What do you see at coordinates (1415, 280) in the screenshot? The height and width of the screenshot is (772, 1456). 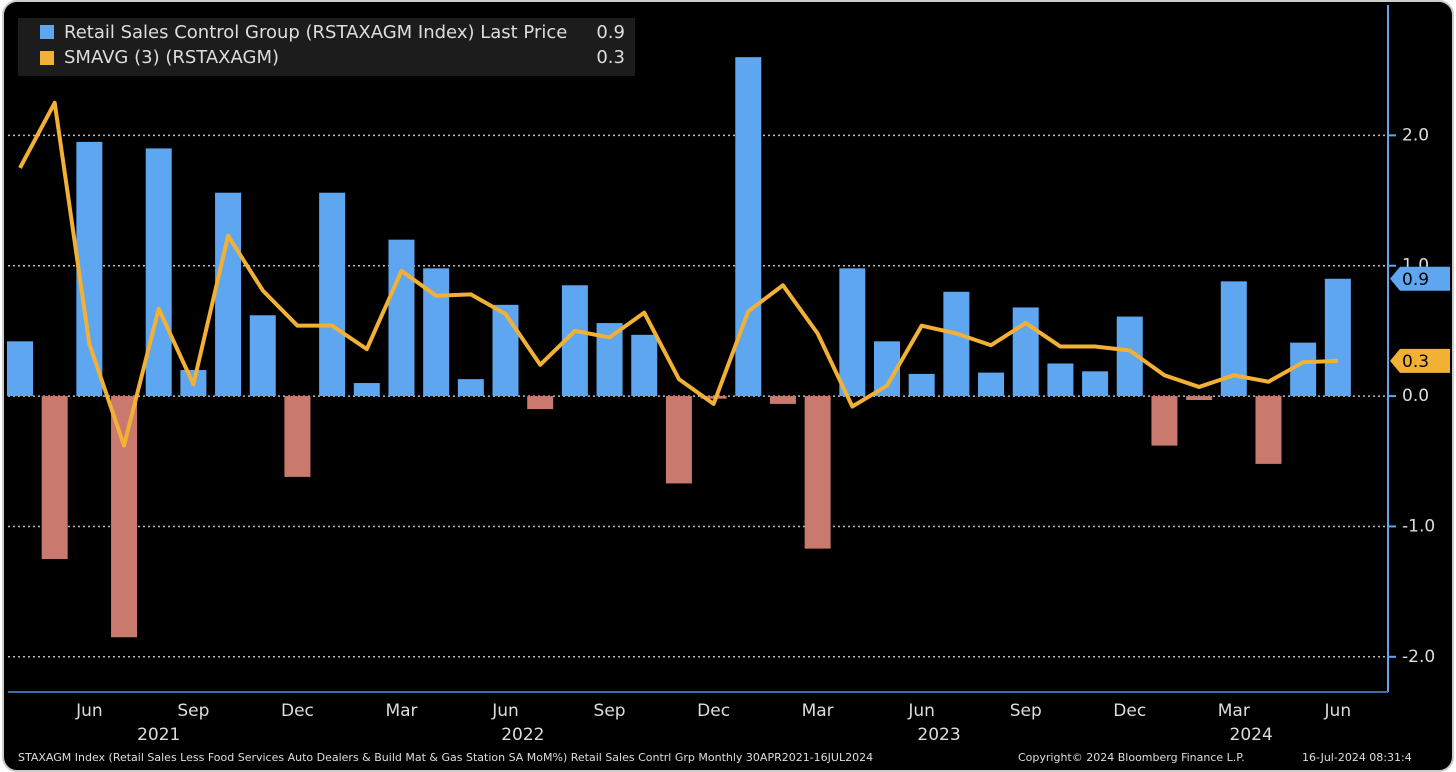 I see `last-value-label: 0.9` at bounding box center [1415, 280].